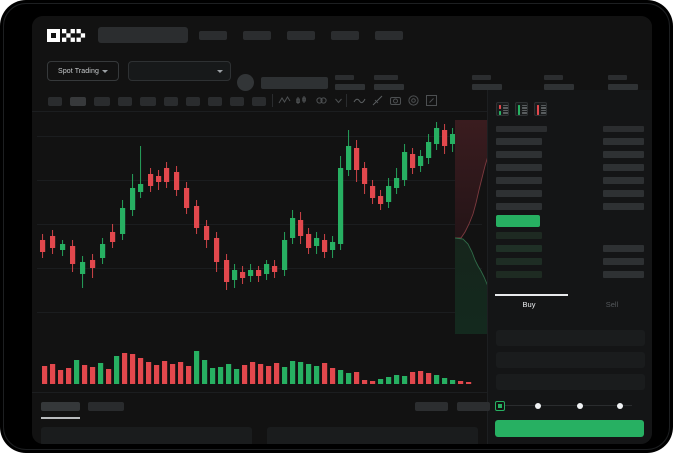 This screenshot has height=453, width=673. I want to click on bottom-tab-order-history, so click(106, 406).